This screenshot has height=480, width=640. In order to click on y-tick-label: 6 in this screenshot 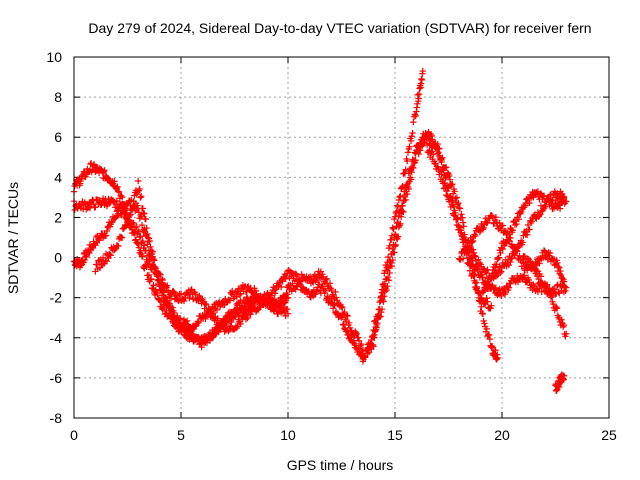, I will do `click(58, 137)`.